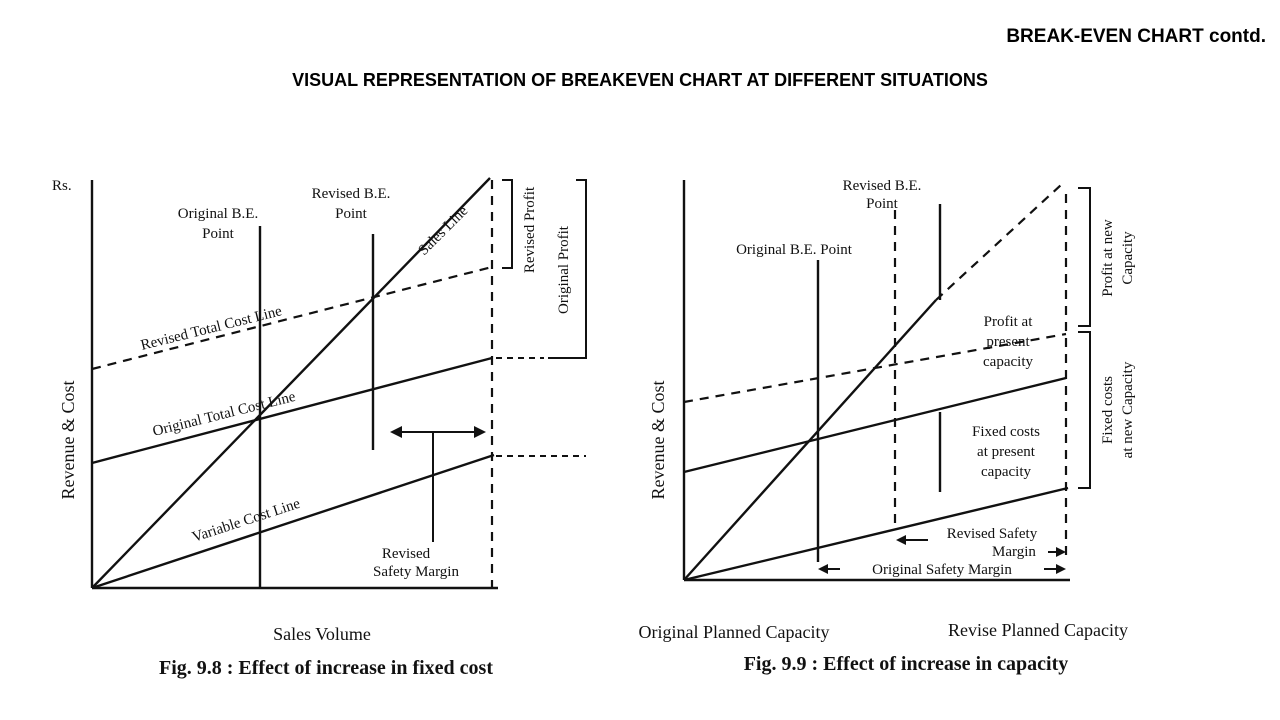  Describe the element at coordinates (1008, 362) in the screenshot. I see `profit-present-label-3: capacity` at that location.